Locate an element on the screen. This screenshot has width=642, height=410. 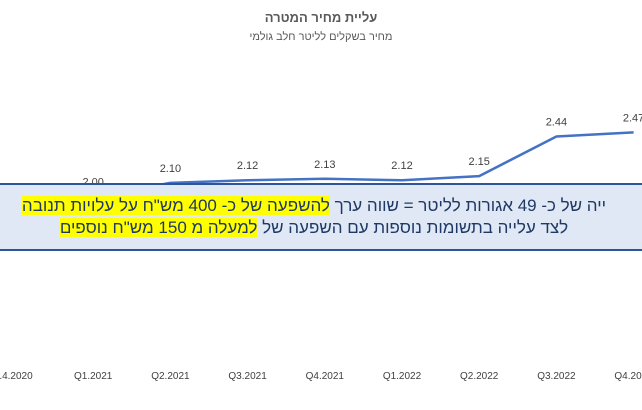
x-tick-label: .4.2020 is located at coordinates (16, 376).